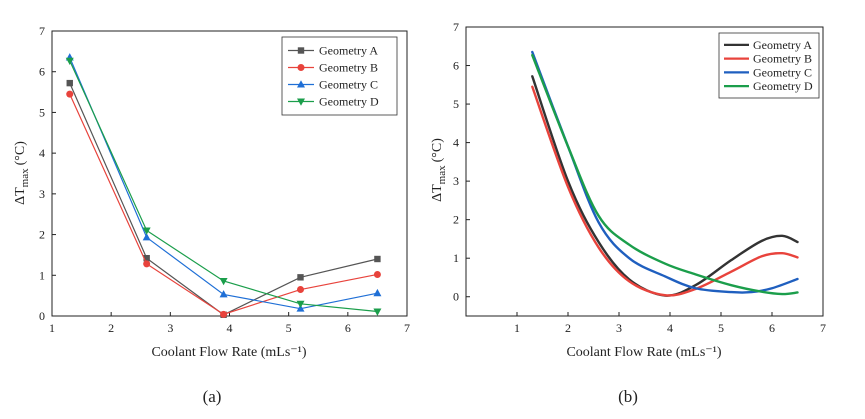 The image size is (865, 419). What do you see at coordinates (339, 76) in the screenshot?
I see `legend: Geometry A Geometry B Geometry C Geometry D` at bounding box center [339, 76].